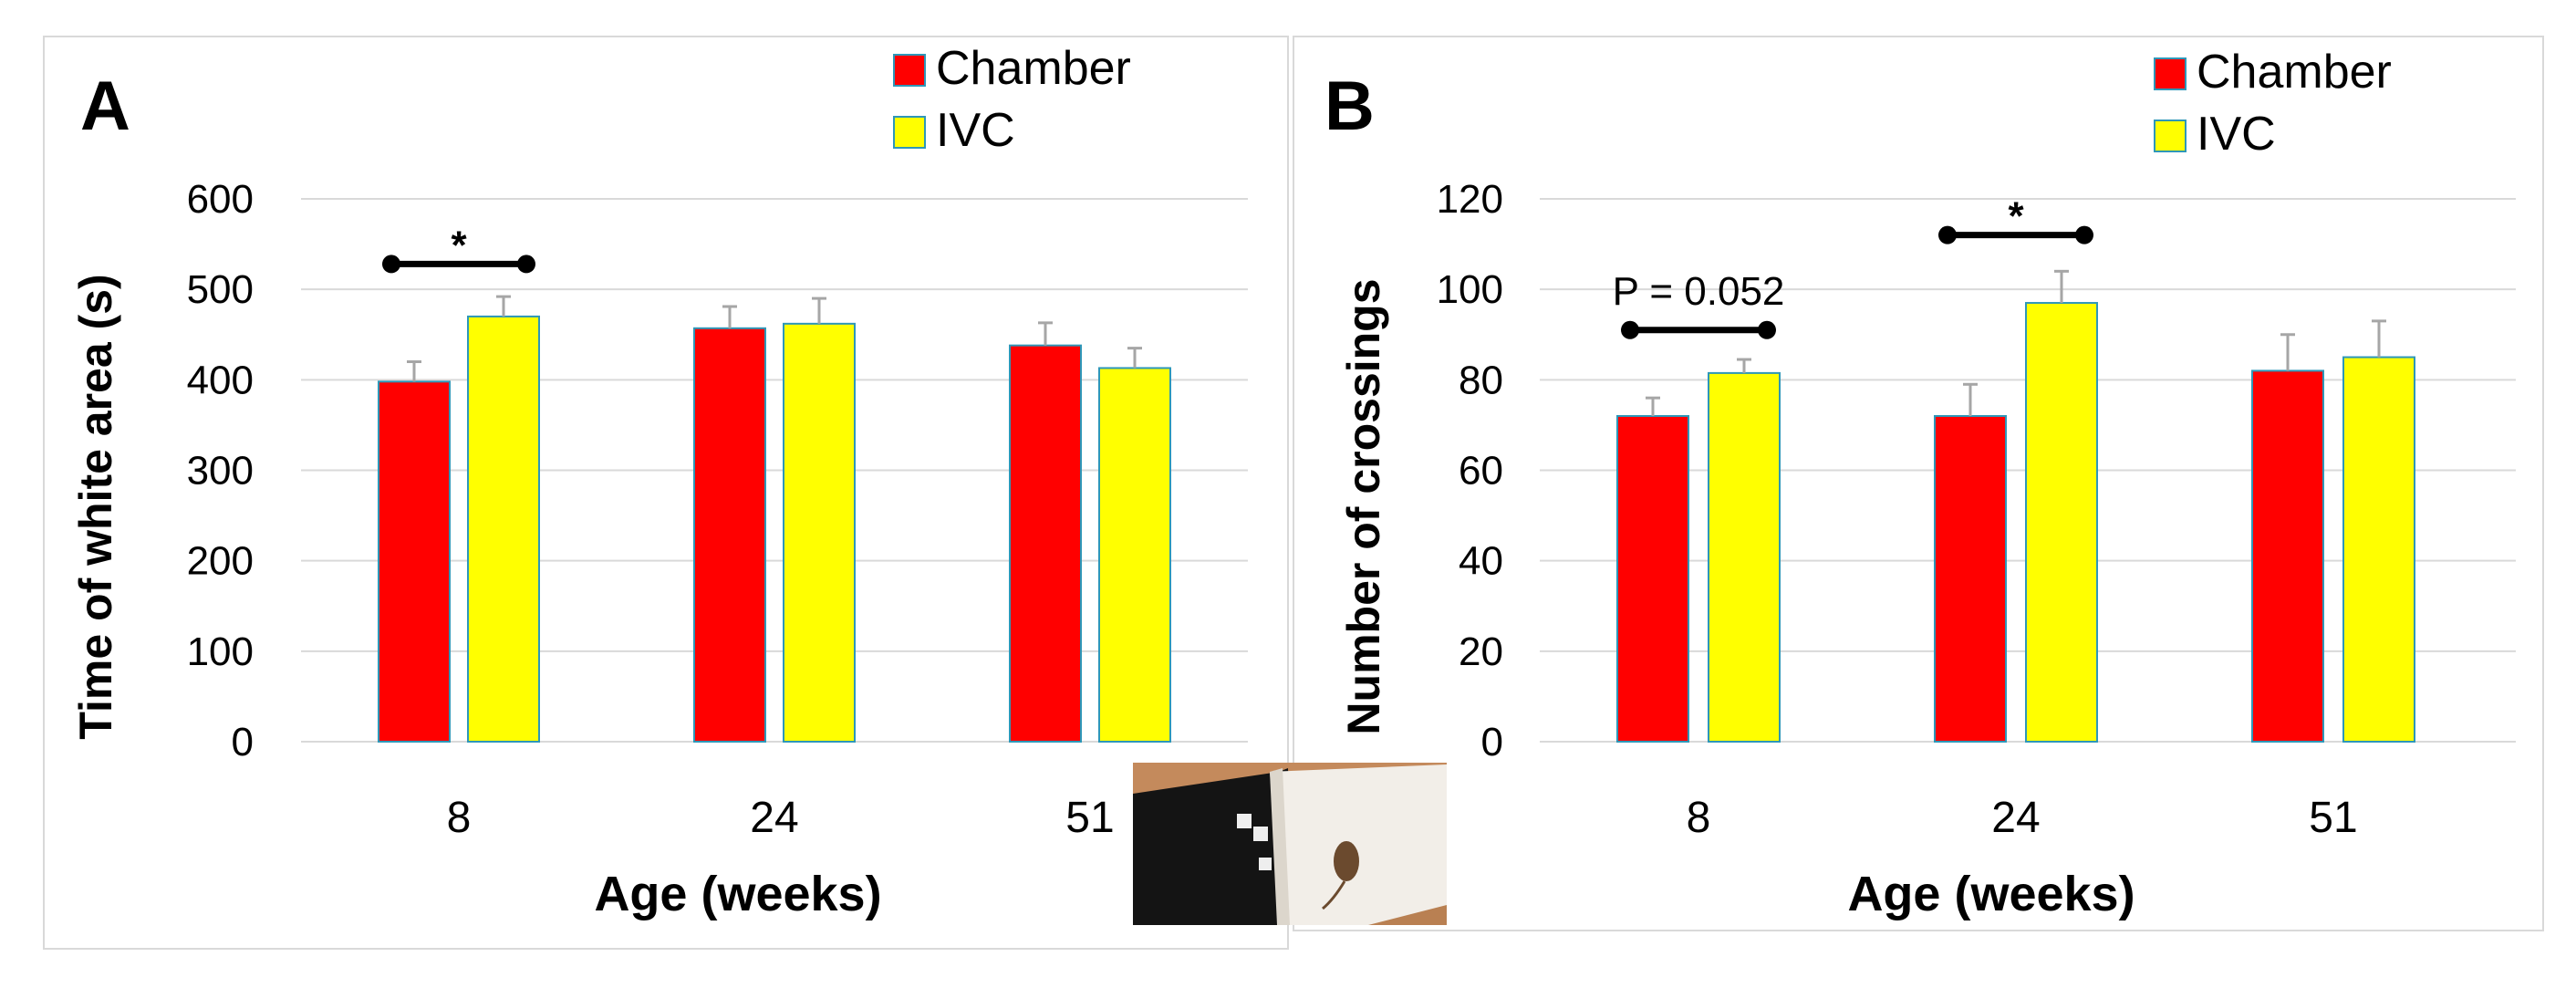 Image resolution: width=2576 pixels, height=988 pixels. What do you see at coordinates (2170, 136) in the screenshot?
I see `panel-b-legend-swatch-ivc` at bounding box center [2170, 136].